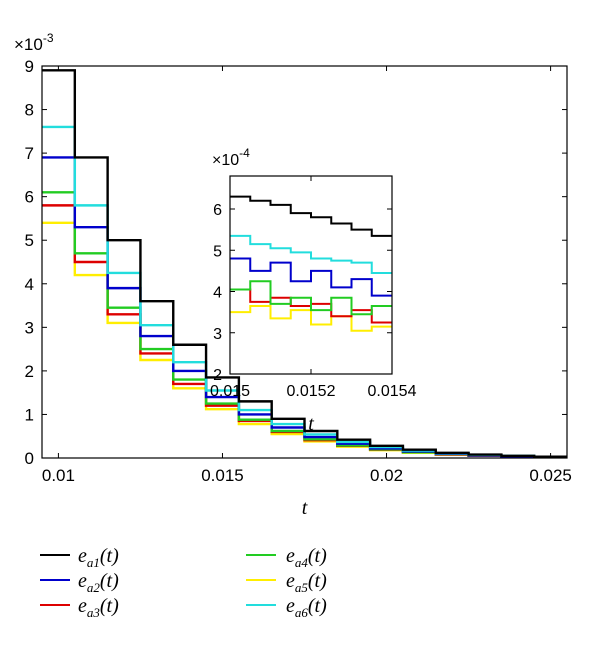 This screenshot has height=646, width=600. I want to click on inset-y-multiplier: ×10⁻⁴, so click(231, 157).